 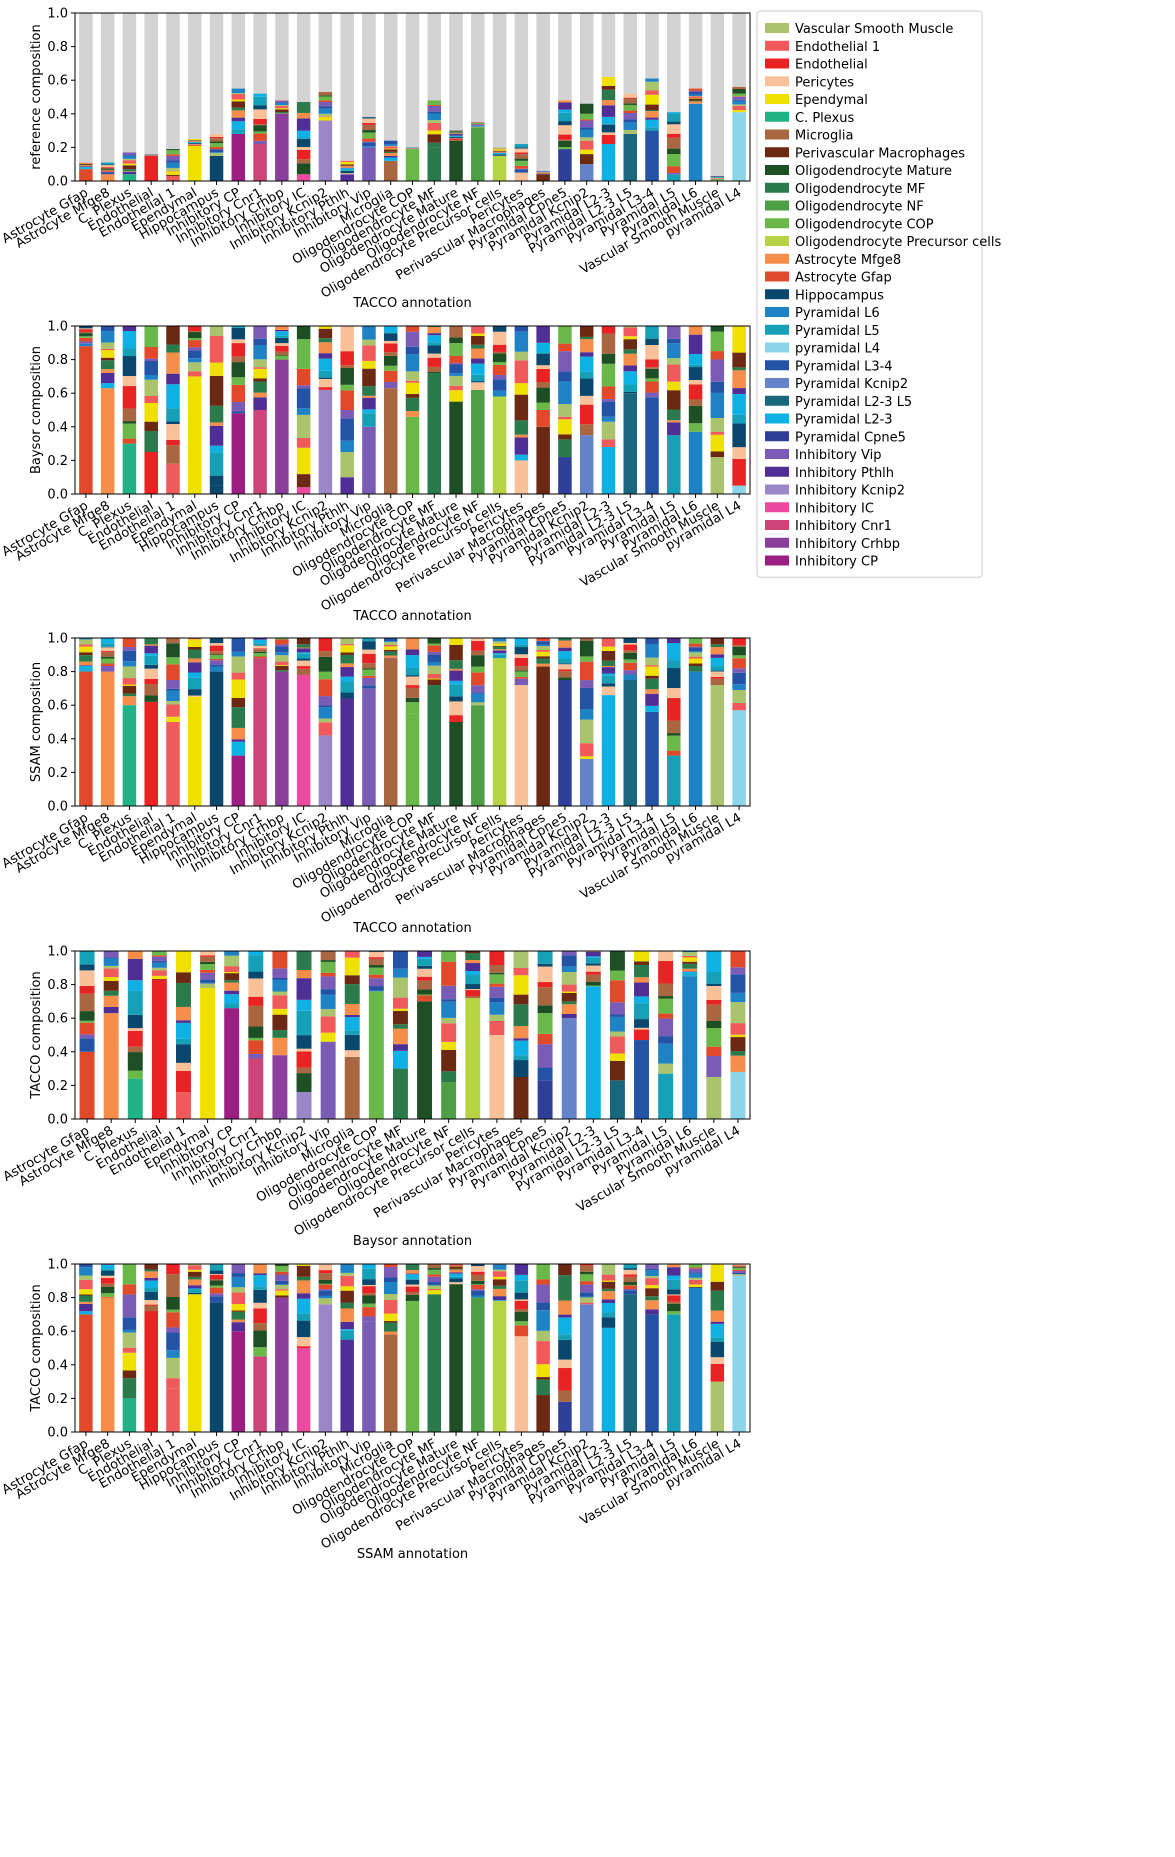 I want to click on x-axis-label: Baysor annotation, so click(x=412, y=1241).